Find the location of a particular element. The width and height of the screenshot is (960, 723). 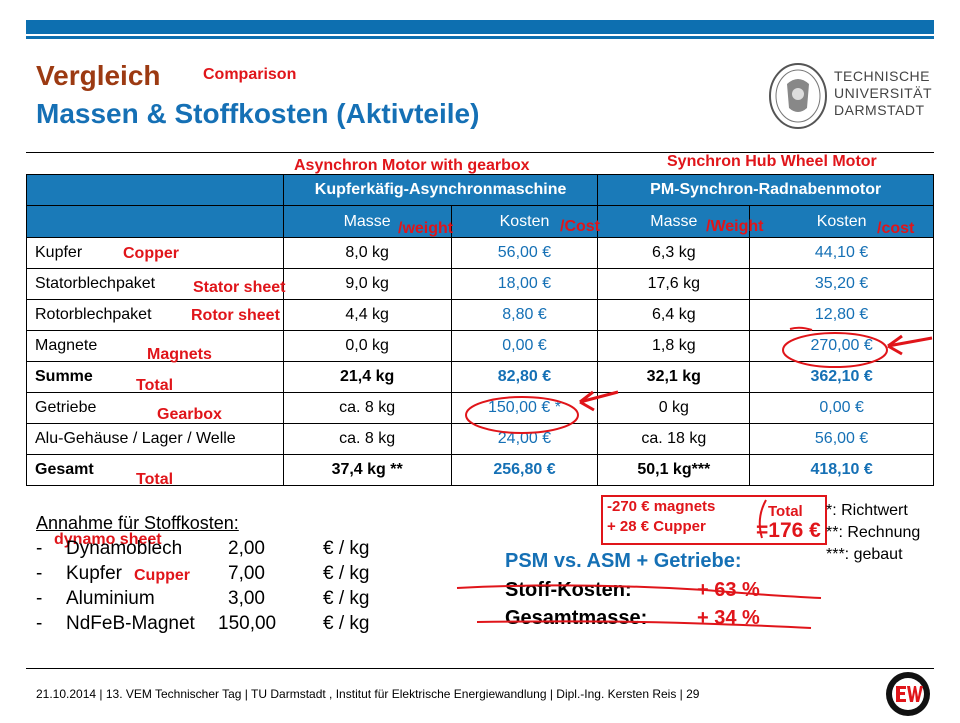

footnote: *: Richtwert is located at coordinates (867, 510).